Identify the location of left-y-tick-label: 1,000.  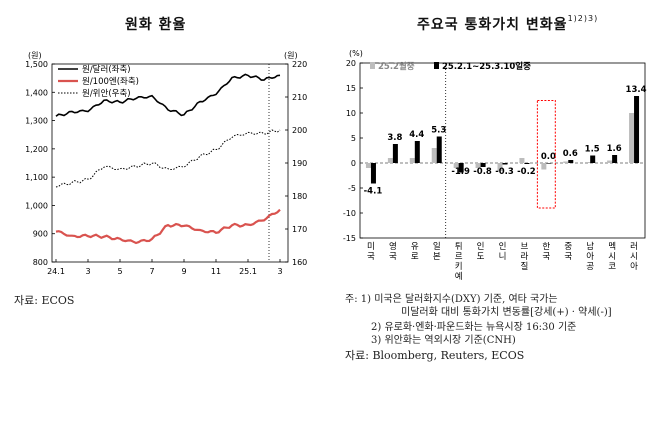
(36, 205).